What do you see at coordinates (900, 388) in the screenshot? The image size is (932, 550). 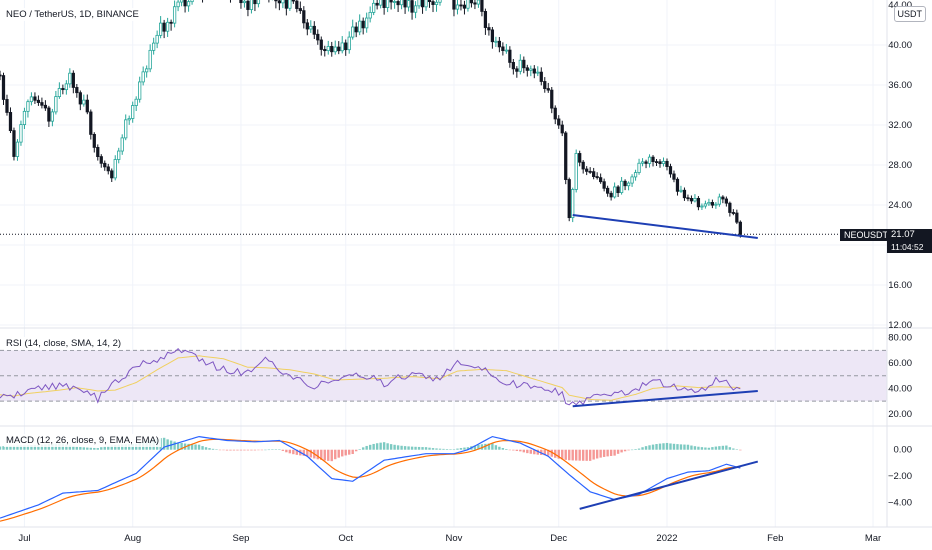 I see `rsi-tick-label: 40.00` at bounding box center [900, 388].